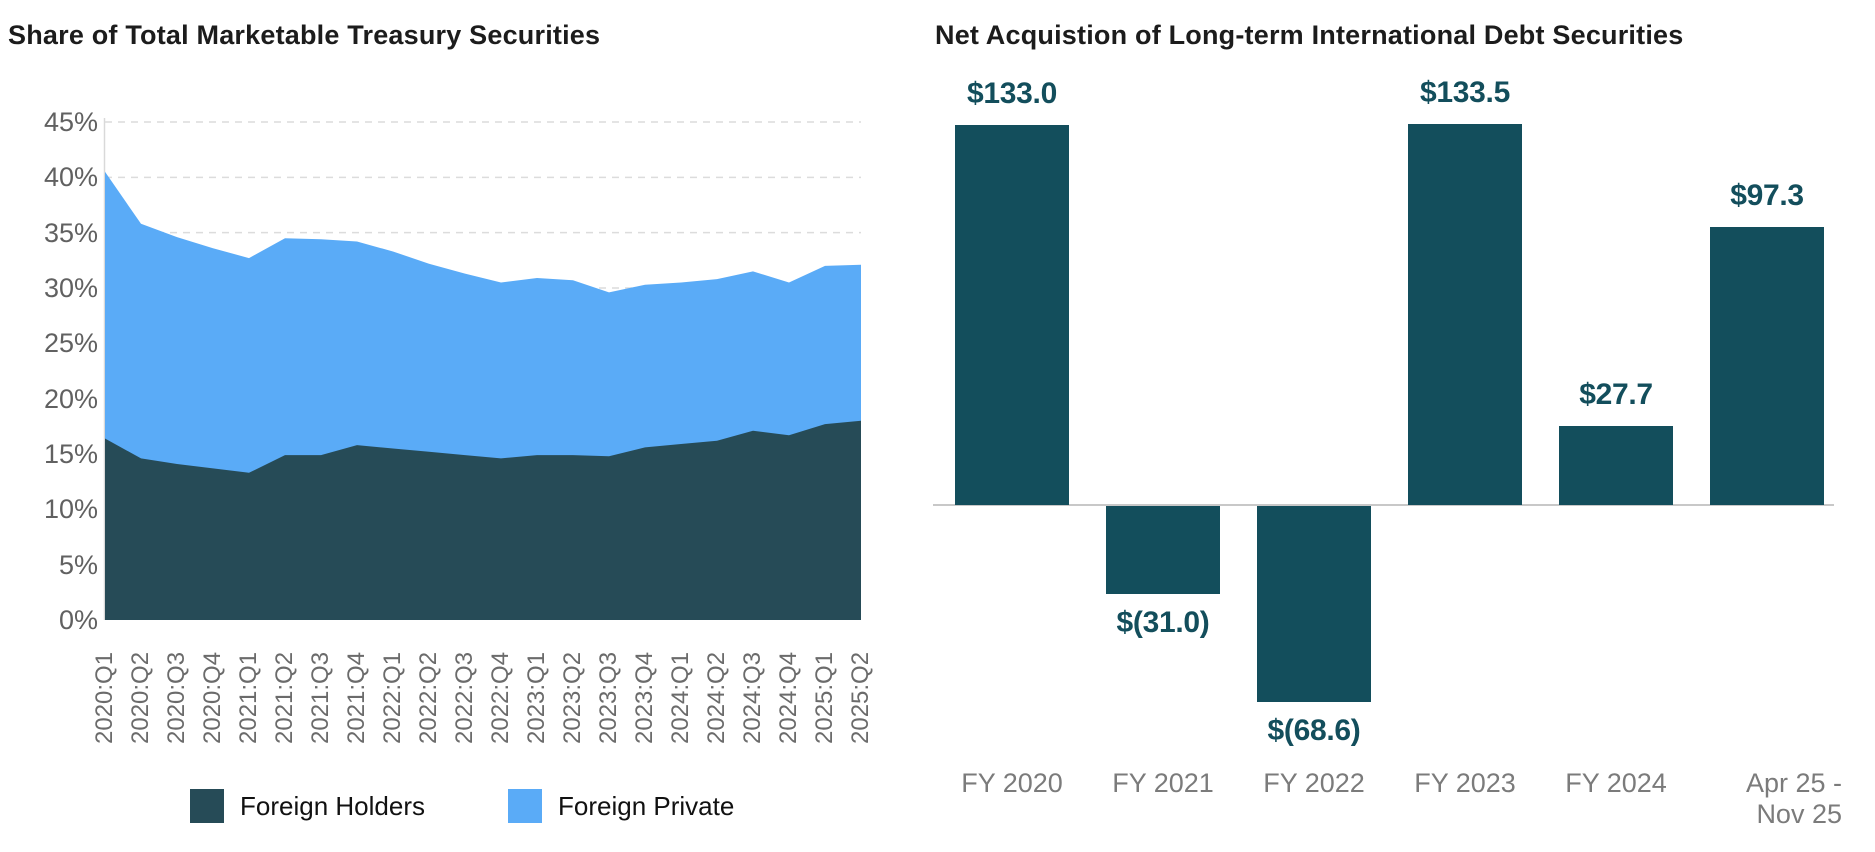 The image size is (1875, 852). Describe the element at coordinates (525, 806) in the screenshot. I see `foreign-private-swatch-icon` at that location.